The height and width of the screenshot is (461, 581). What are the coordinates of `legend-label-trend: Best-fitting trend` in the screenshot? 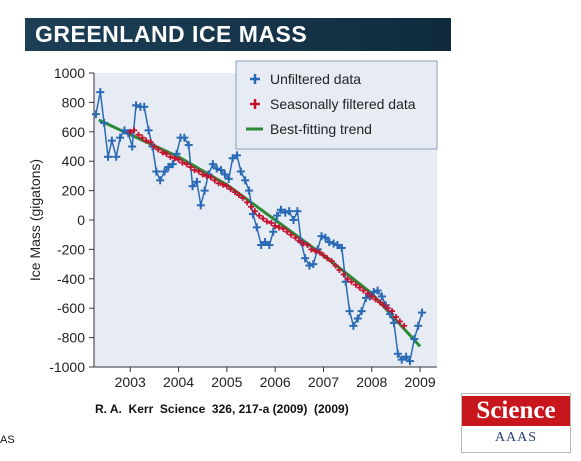 It's located at (321, 129).